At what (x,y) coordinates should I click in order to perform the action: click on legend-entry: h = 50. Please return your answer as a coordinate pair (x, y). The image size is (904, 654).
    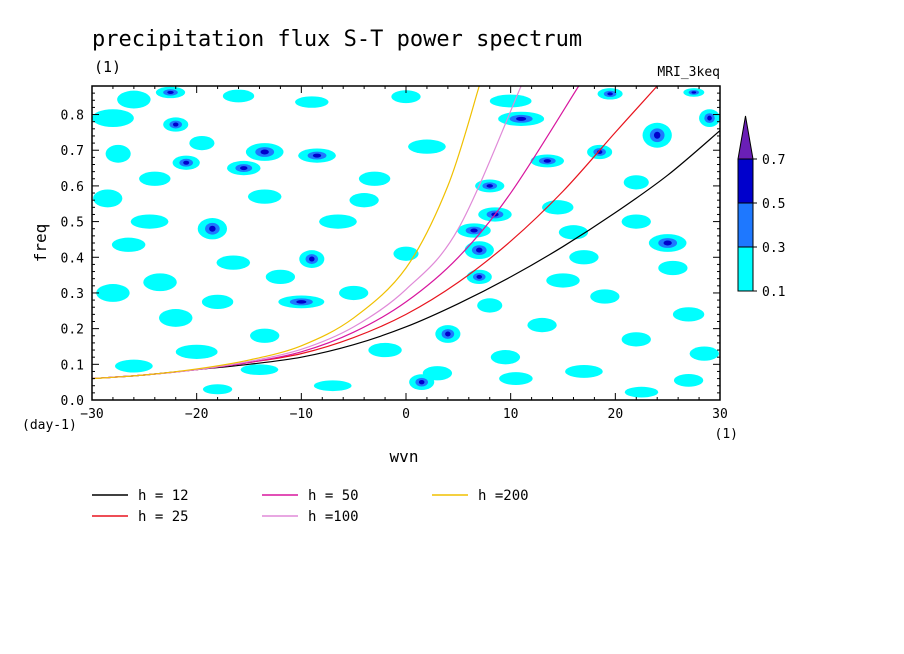
    Looking at the image, I should click on (333, 496).